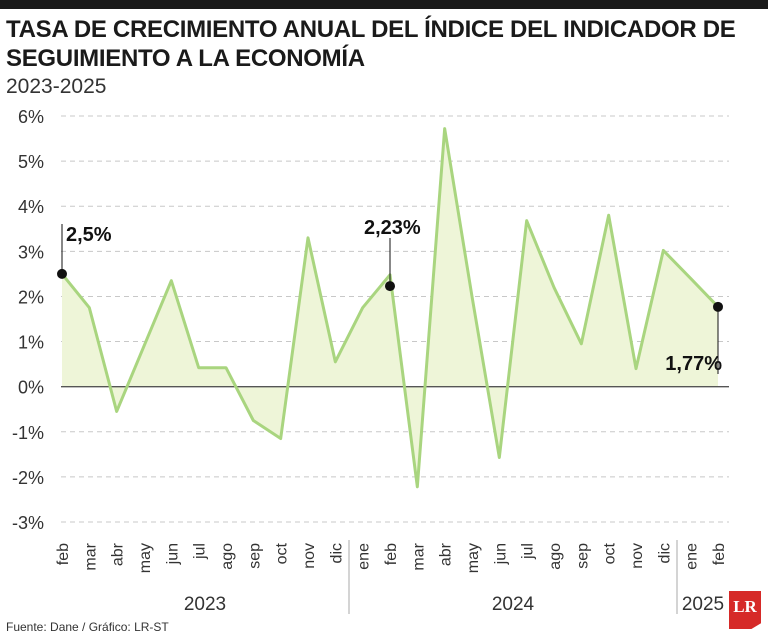  I want to click on chart-subtitle: 2023-2025, so click(56, 86).